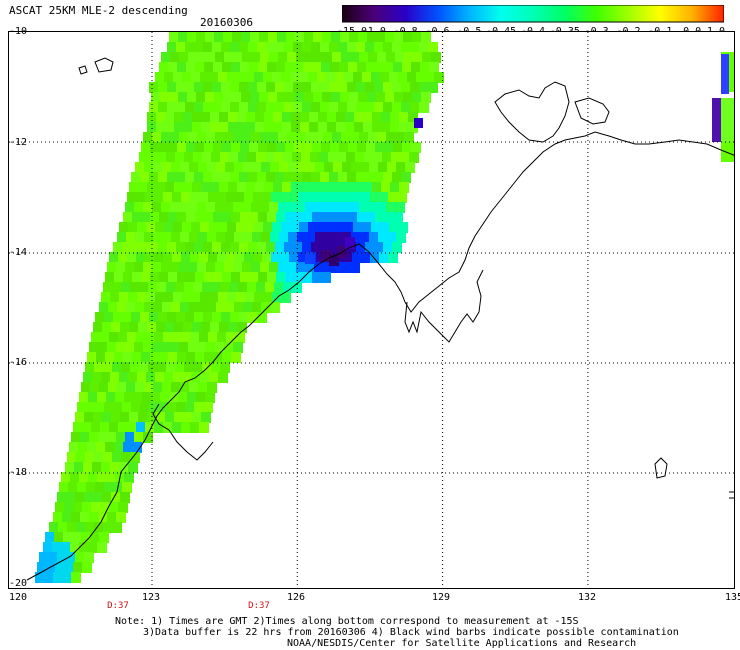 Image resolution: width=740 pixels, height=650 pixels. Describe the element at coordinates (18, 31) in the screenshot. I see `lat-label: -10` at that location.